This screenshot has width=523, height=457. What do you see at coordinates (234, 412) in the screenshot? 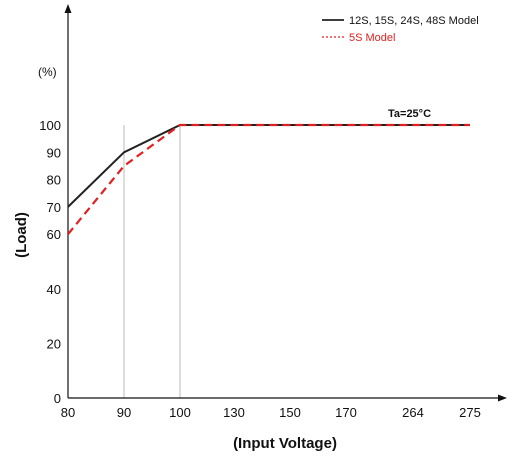
I see `x-tick-label: 130` at bounding box center [234, 412].